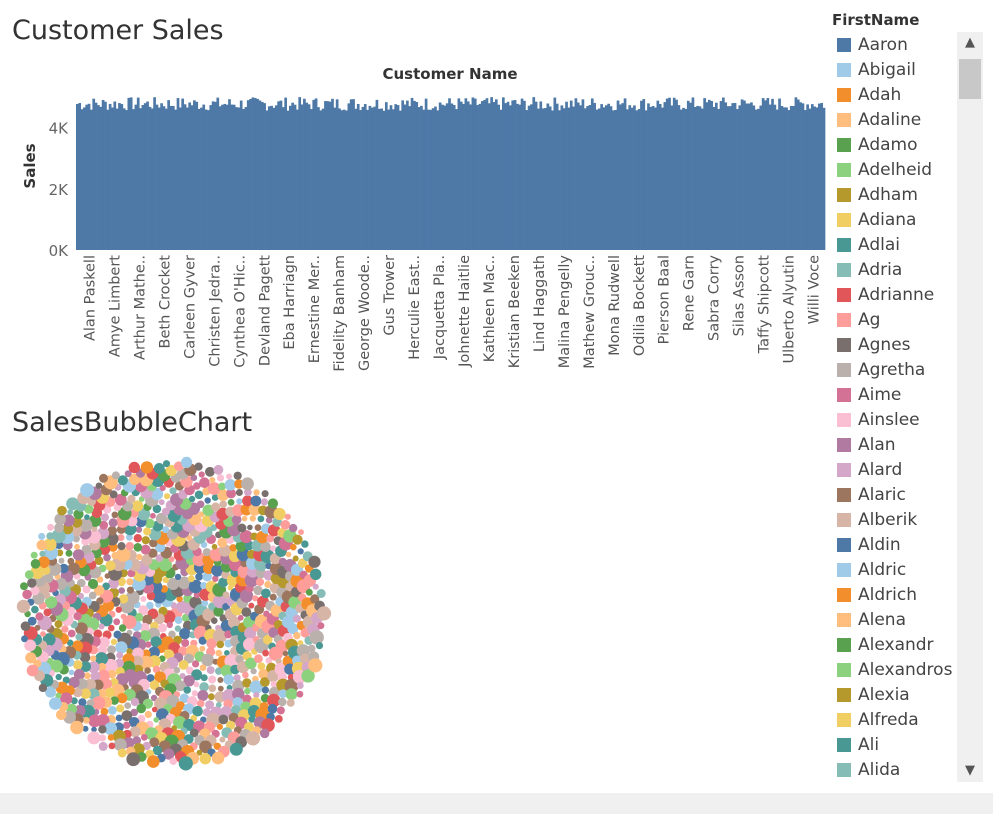 The image size is (993, 814). I want to click on legend-item: Adham, so click(894, 194).